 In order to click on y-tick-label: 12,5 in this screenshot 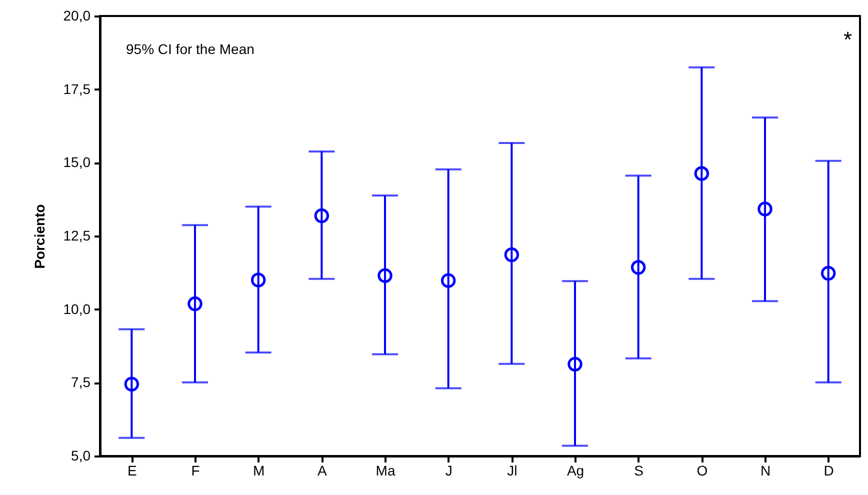, I will do `click(77, 236)`.